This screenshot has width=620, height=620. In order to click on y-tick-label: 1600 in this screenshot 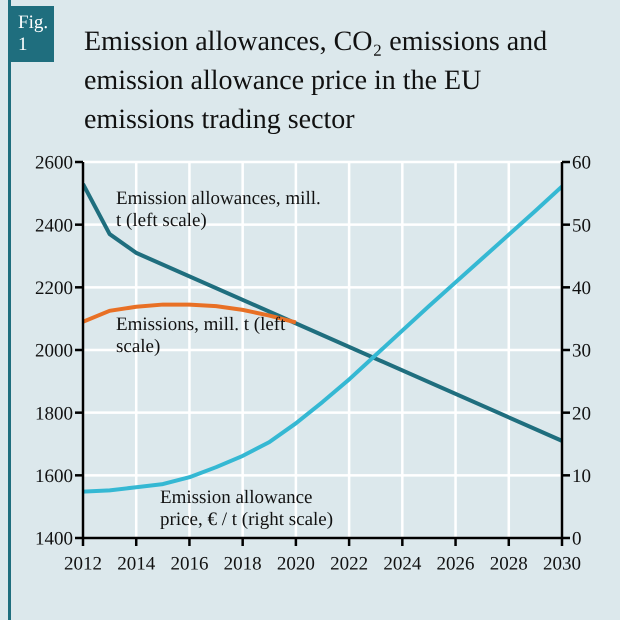, I will do `click(54, 477)`.